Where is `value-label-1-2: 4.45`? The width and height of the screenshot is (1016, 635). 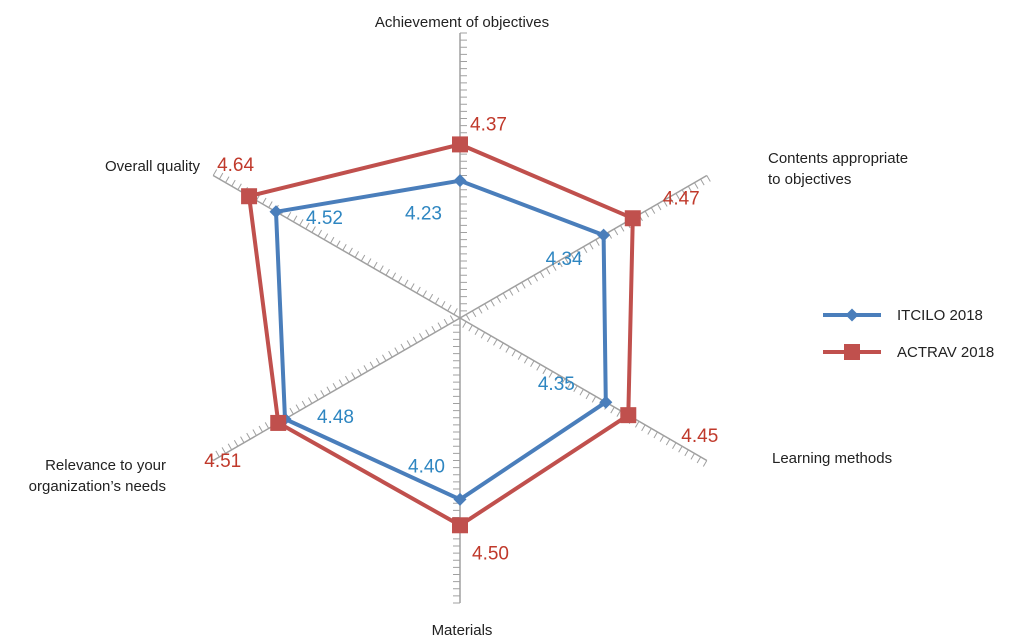 value-label-1-2: 4.45 is located at coordinates (699, 436).